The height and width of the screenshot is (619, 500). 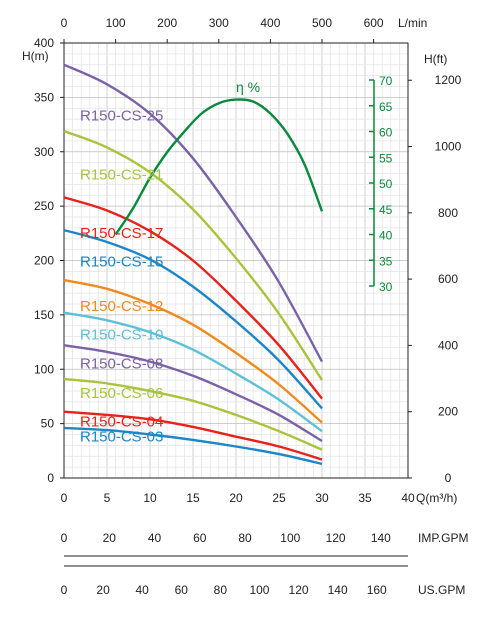 I want to click on y-right-axis-label: H(ft), so click(x=435, y=59).